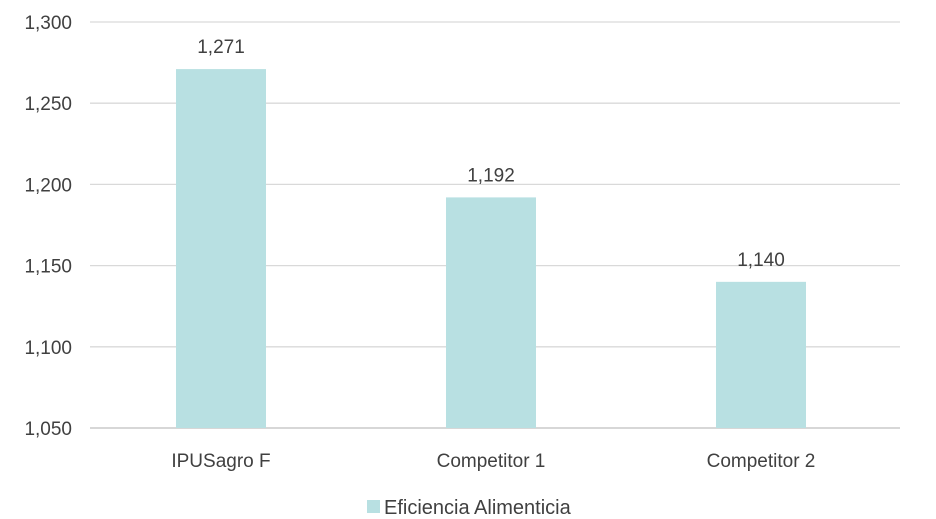 Image resolution: width=936 pixels, height=519 pixels. I want to click on data-label: 1,140, so click(761, 260).